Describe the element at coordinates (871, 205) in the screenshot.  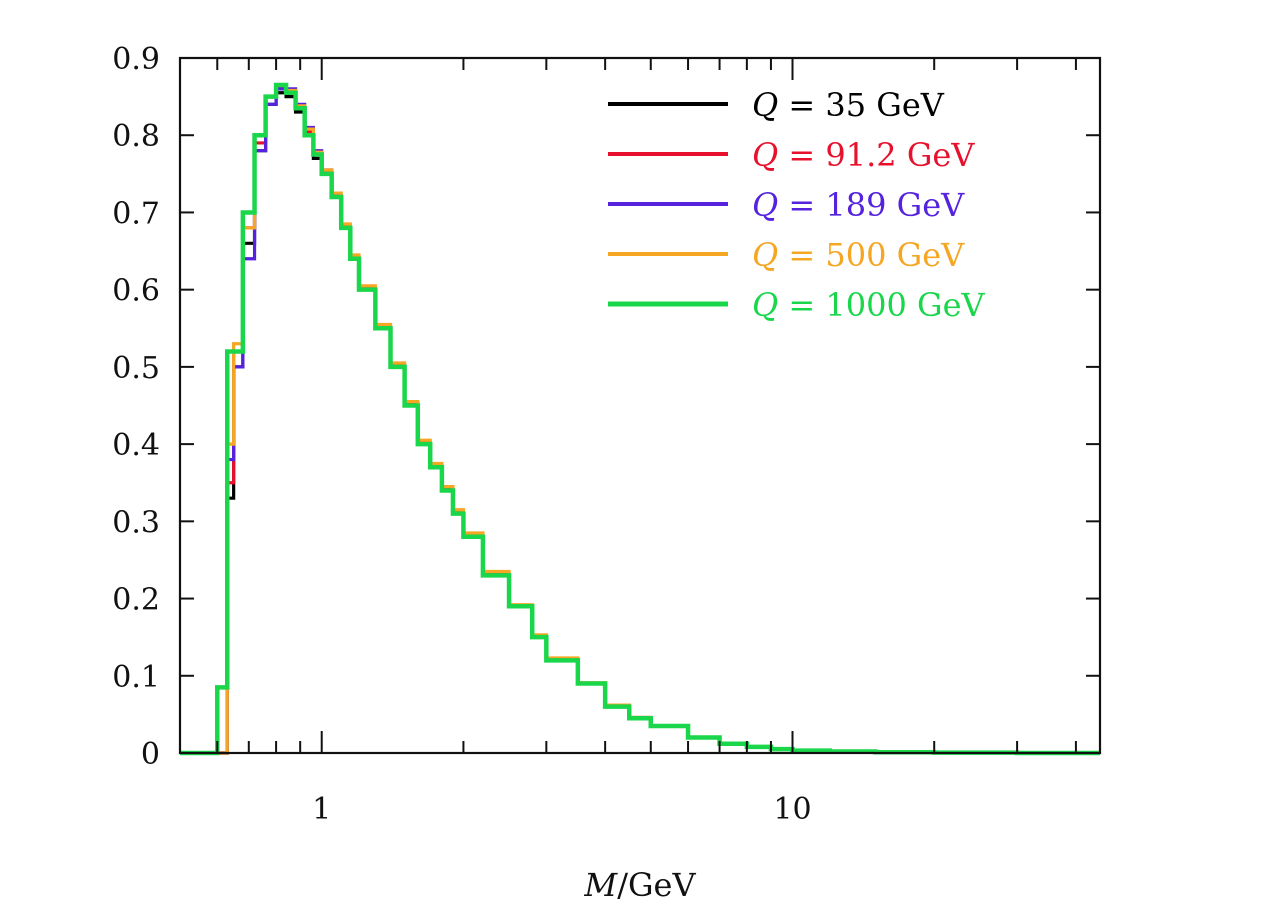
I see `legend-label-rest: = 189 GeV` at that location.